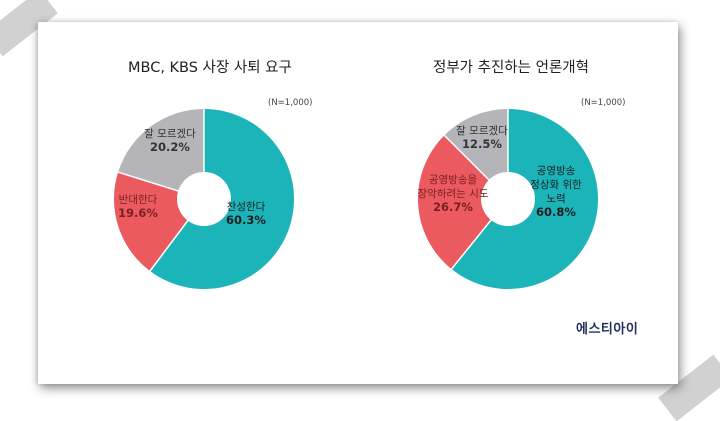 The height and width of the screenshot is (421, 720). What do you see at coordinates (607, 329) in the screenshot?
I see `brand-logo: 에스티아이` at bounding box center [607, 329].